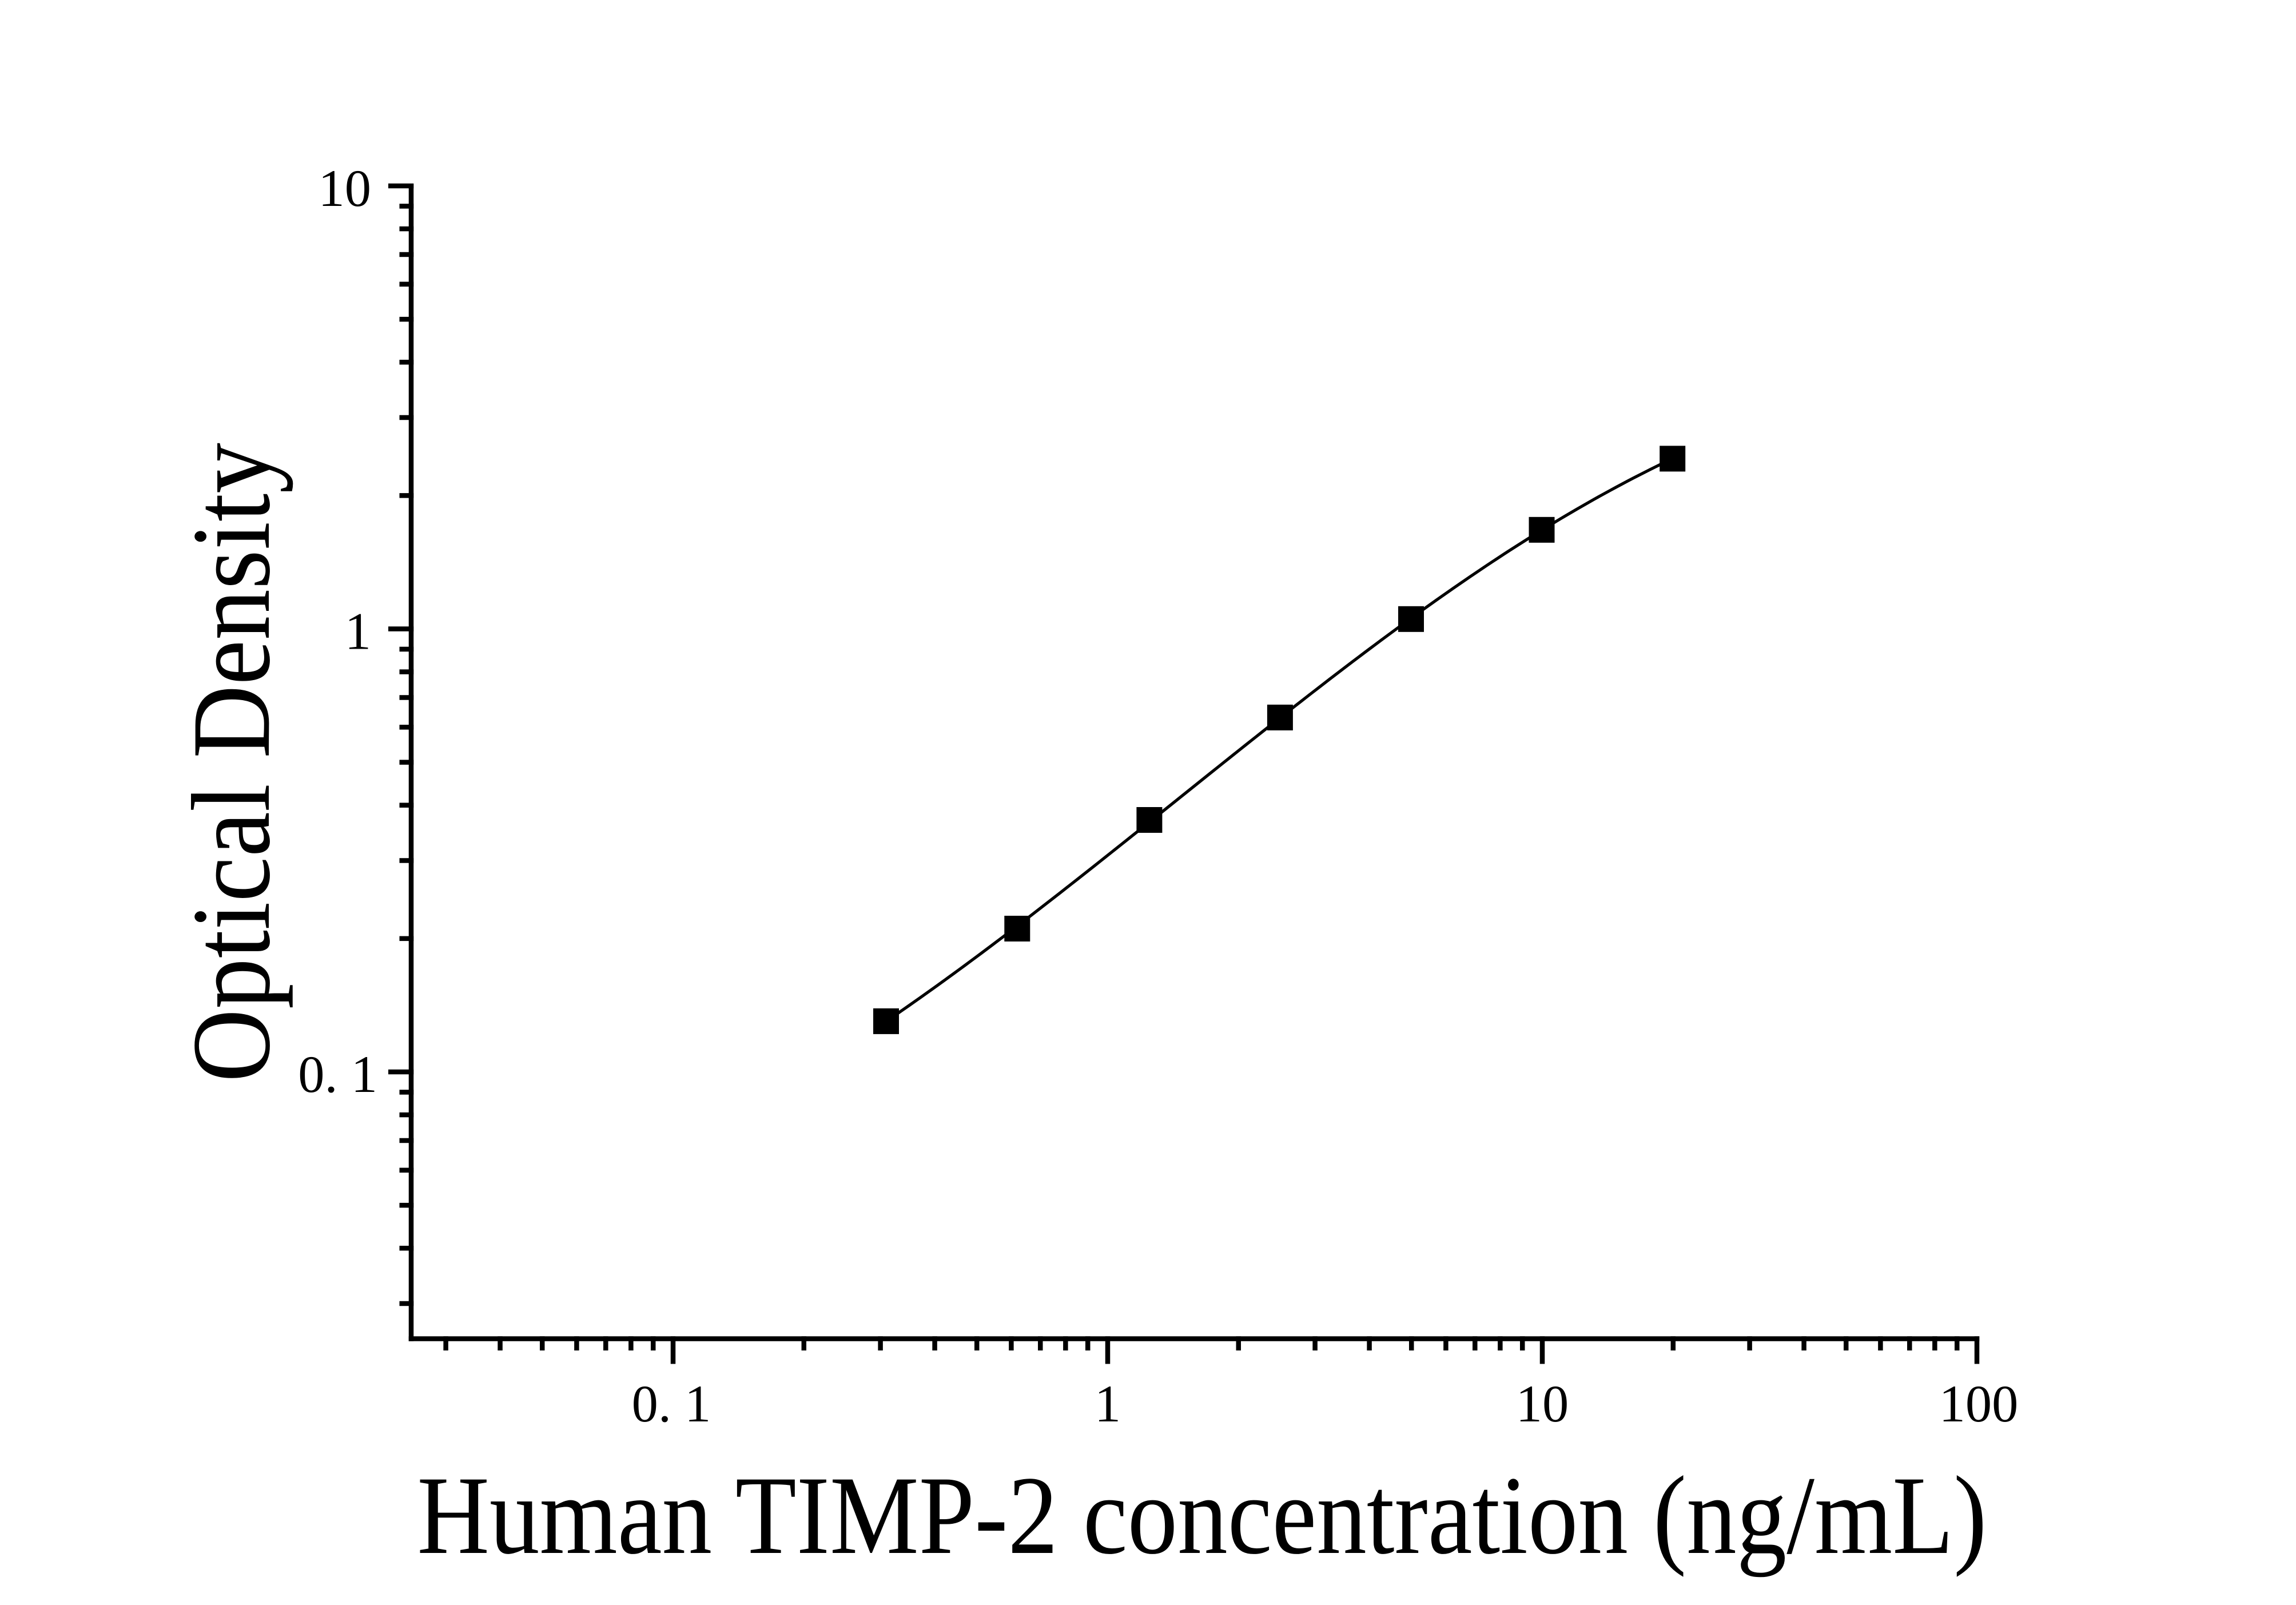 The width and height of the screenshot is (2296, 1605). What do you see at coordinates (1979, 1404) in the screenshot?
I see `svg-text: 100` at bounding box center [1979, 1404].